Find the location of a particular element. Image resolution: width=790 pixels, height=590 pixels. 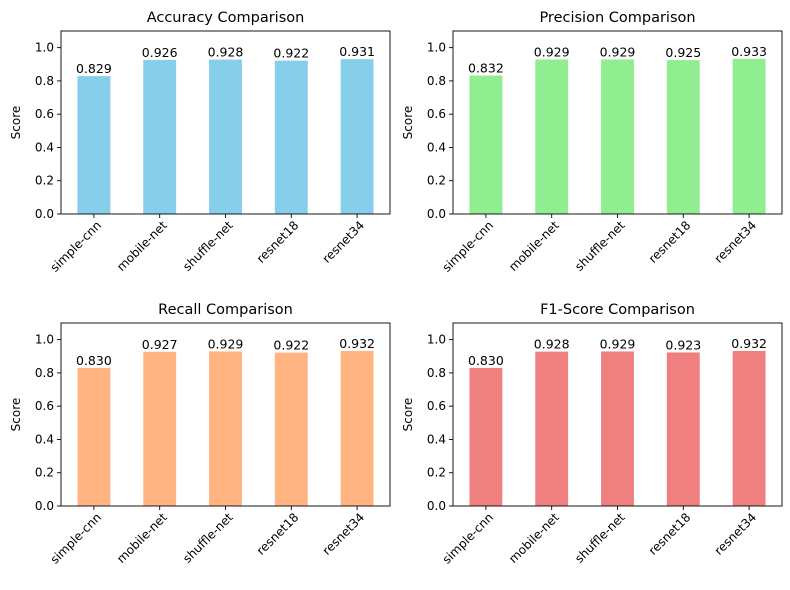

value-label: 0.925 is located at coordinates (683, 52).